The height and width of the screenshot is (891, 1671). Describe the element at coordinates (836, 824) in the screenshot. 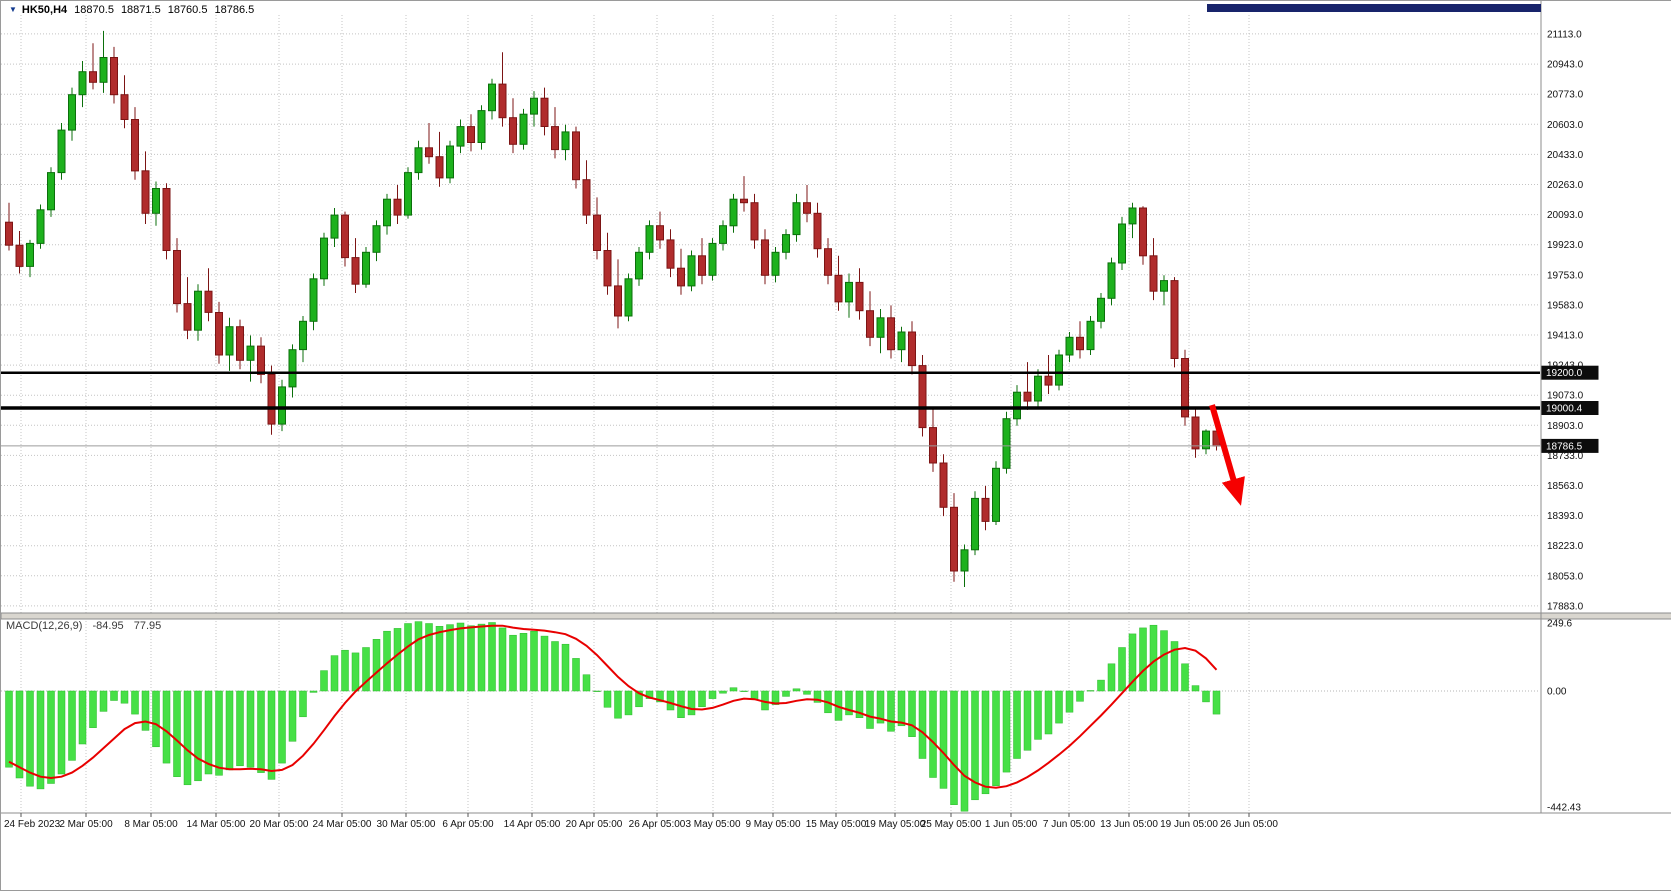

I see `date-axis-label: 15 May 05:00` at that location.